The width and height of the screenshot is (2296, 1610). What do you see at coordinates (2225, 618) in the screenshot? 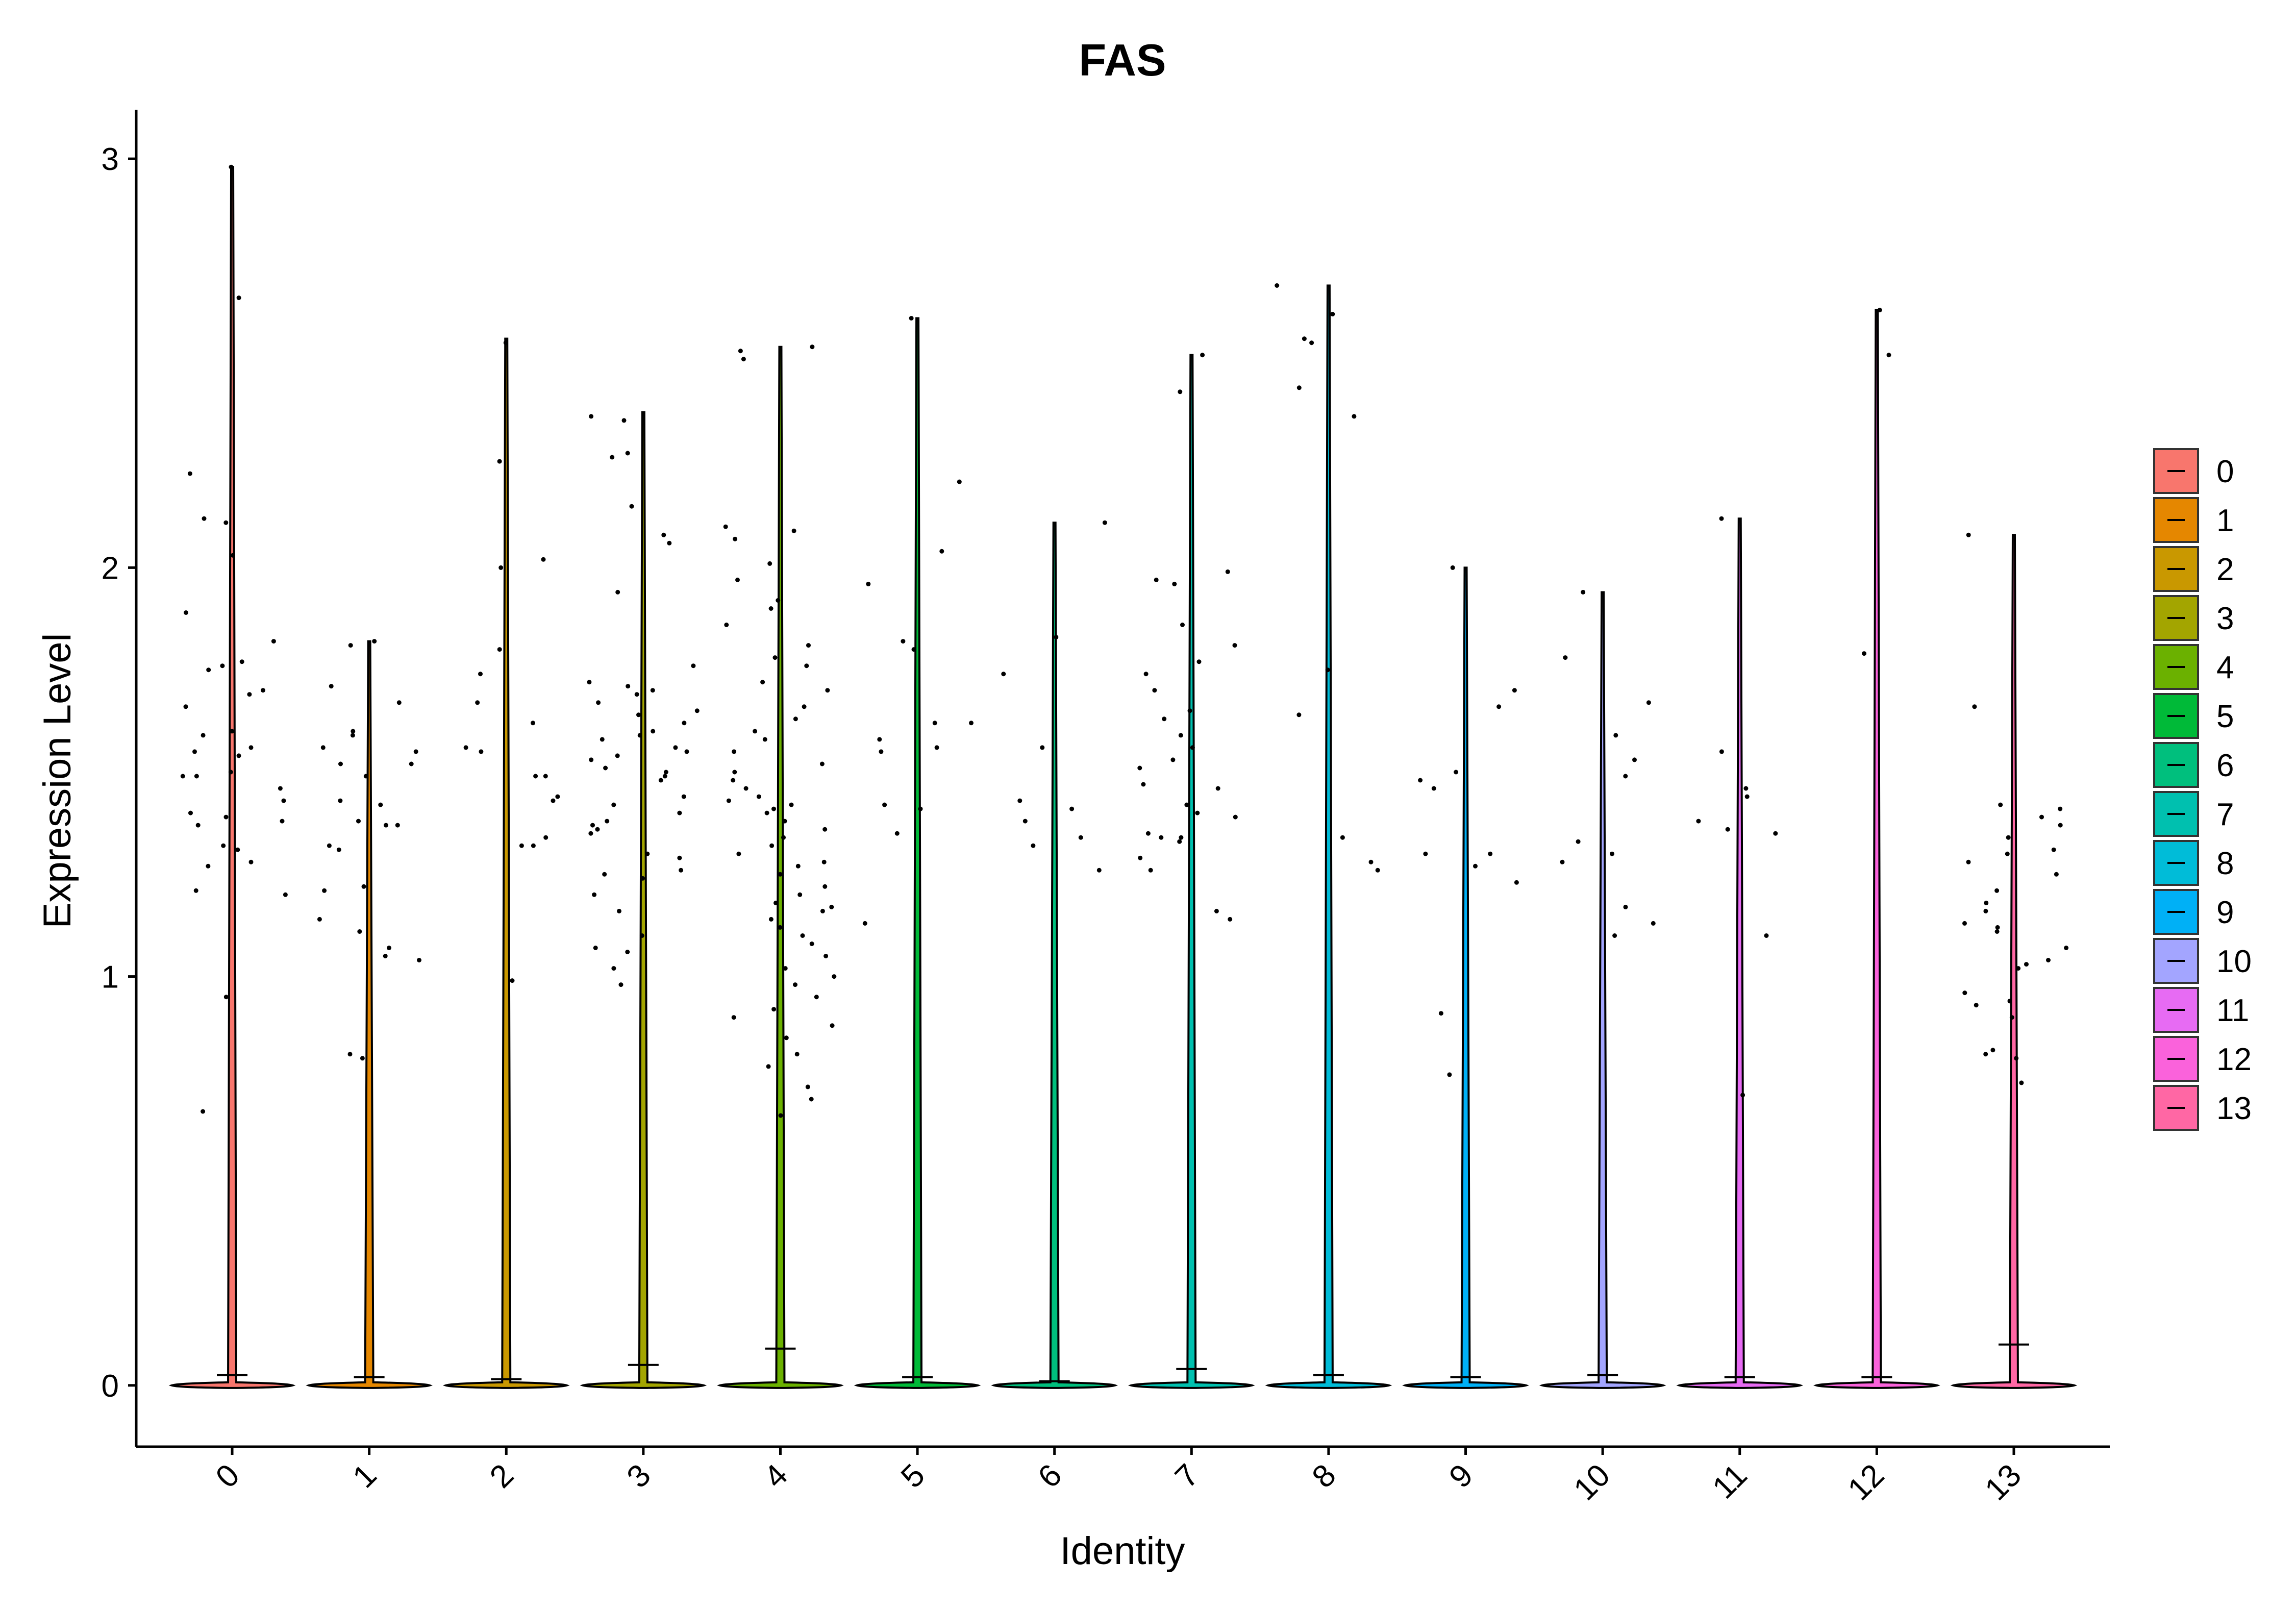
I see `legend-label-3: 3` at bounding box center [2225, 618].